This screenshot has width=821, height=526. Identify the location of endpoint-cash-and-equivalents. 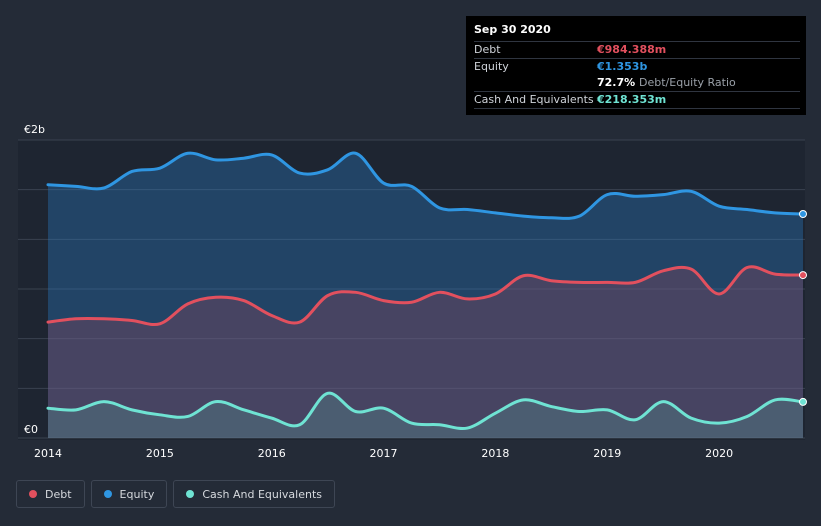
(803, 401).